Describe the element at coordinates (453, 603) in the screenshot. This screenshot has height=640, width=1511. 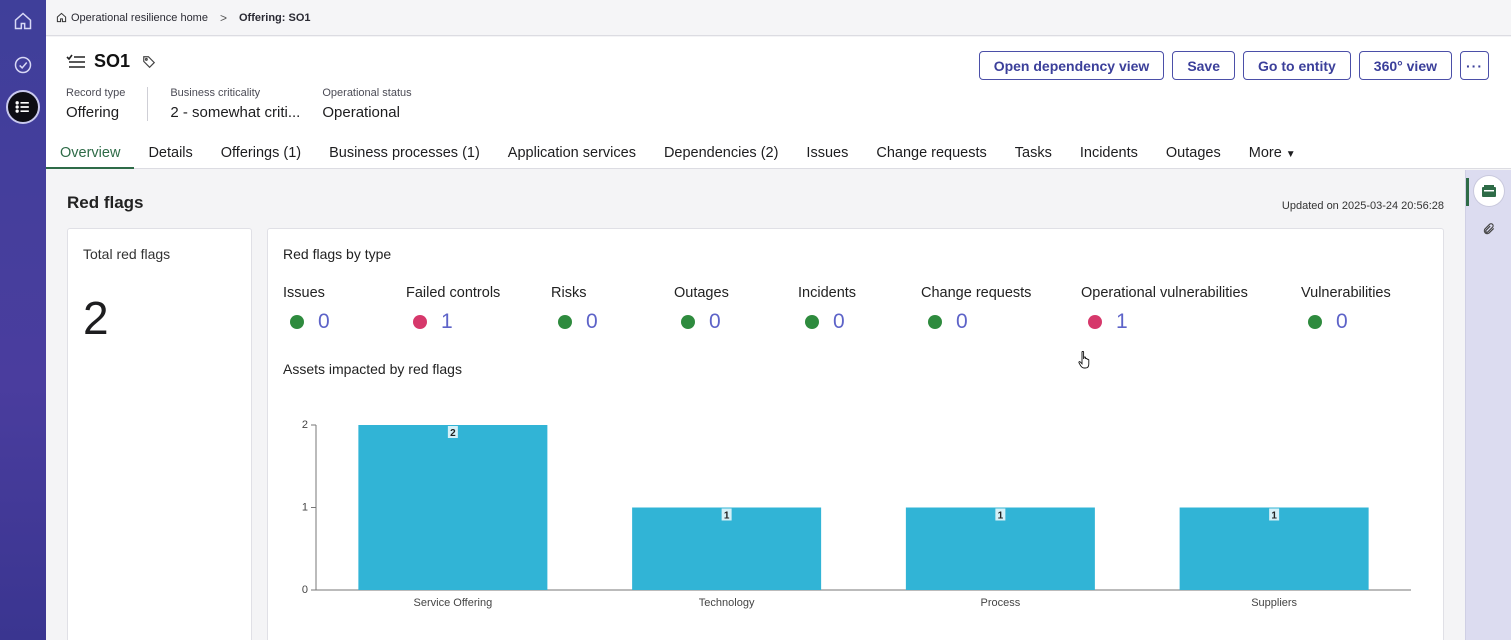
I see `x-tick-label: Service Offering` at that location.